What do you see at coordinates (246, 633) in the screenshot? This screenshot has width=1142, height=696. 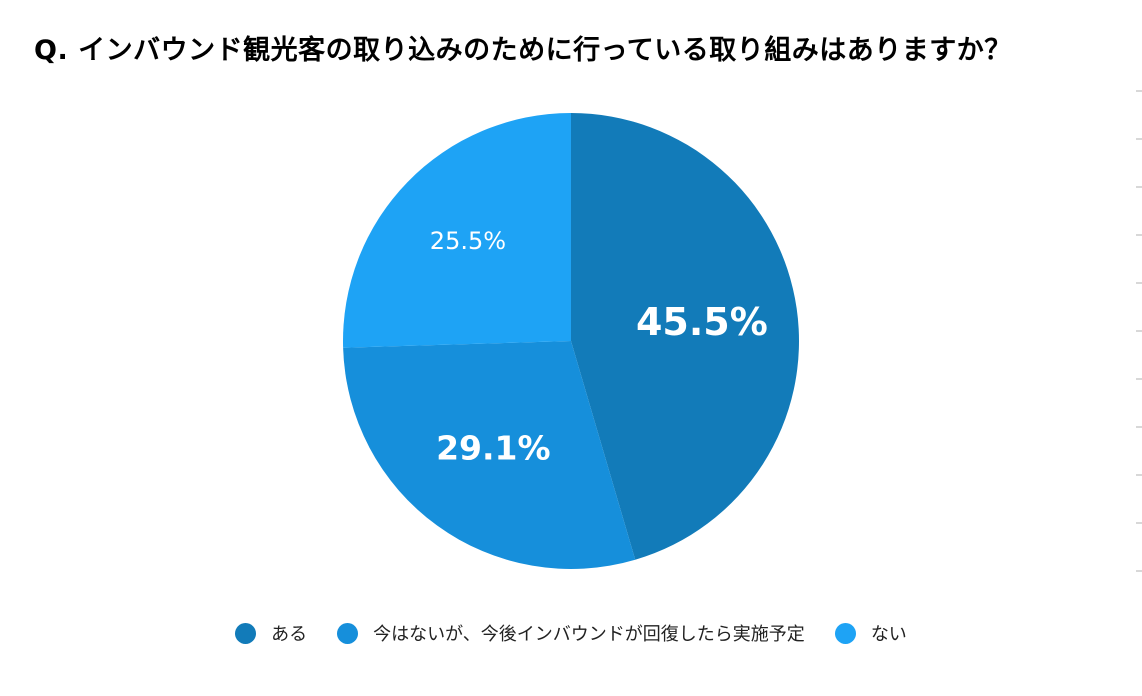 I see `legend-swatch-aru` at bounding box center [246, 633].